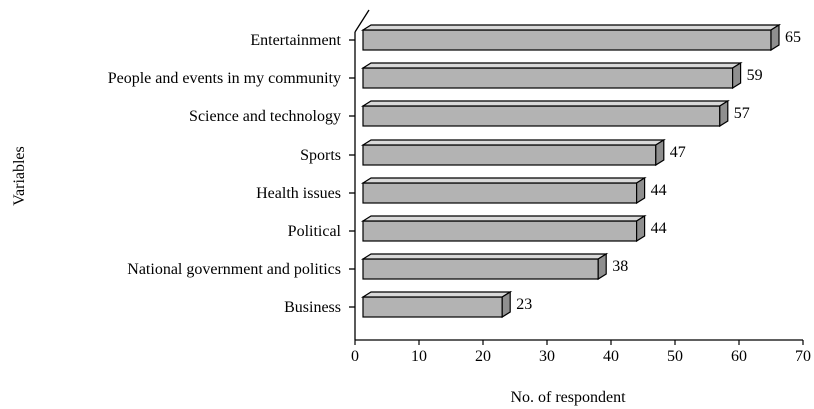 This screenshot has height=409, width=814. What do you see at coordinates (620, 266) in the screenshot?
I see `data-label: 38` at bounding box center [620, 266].